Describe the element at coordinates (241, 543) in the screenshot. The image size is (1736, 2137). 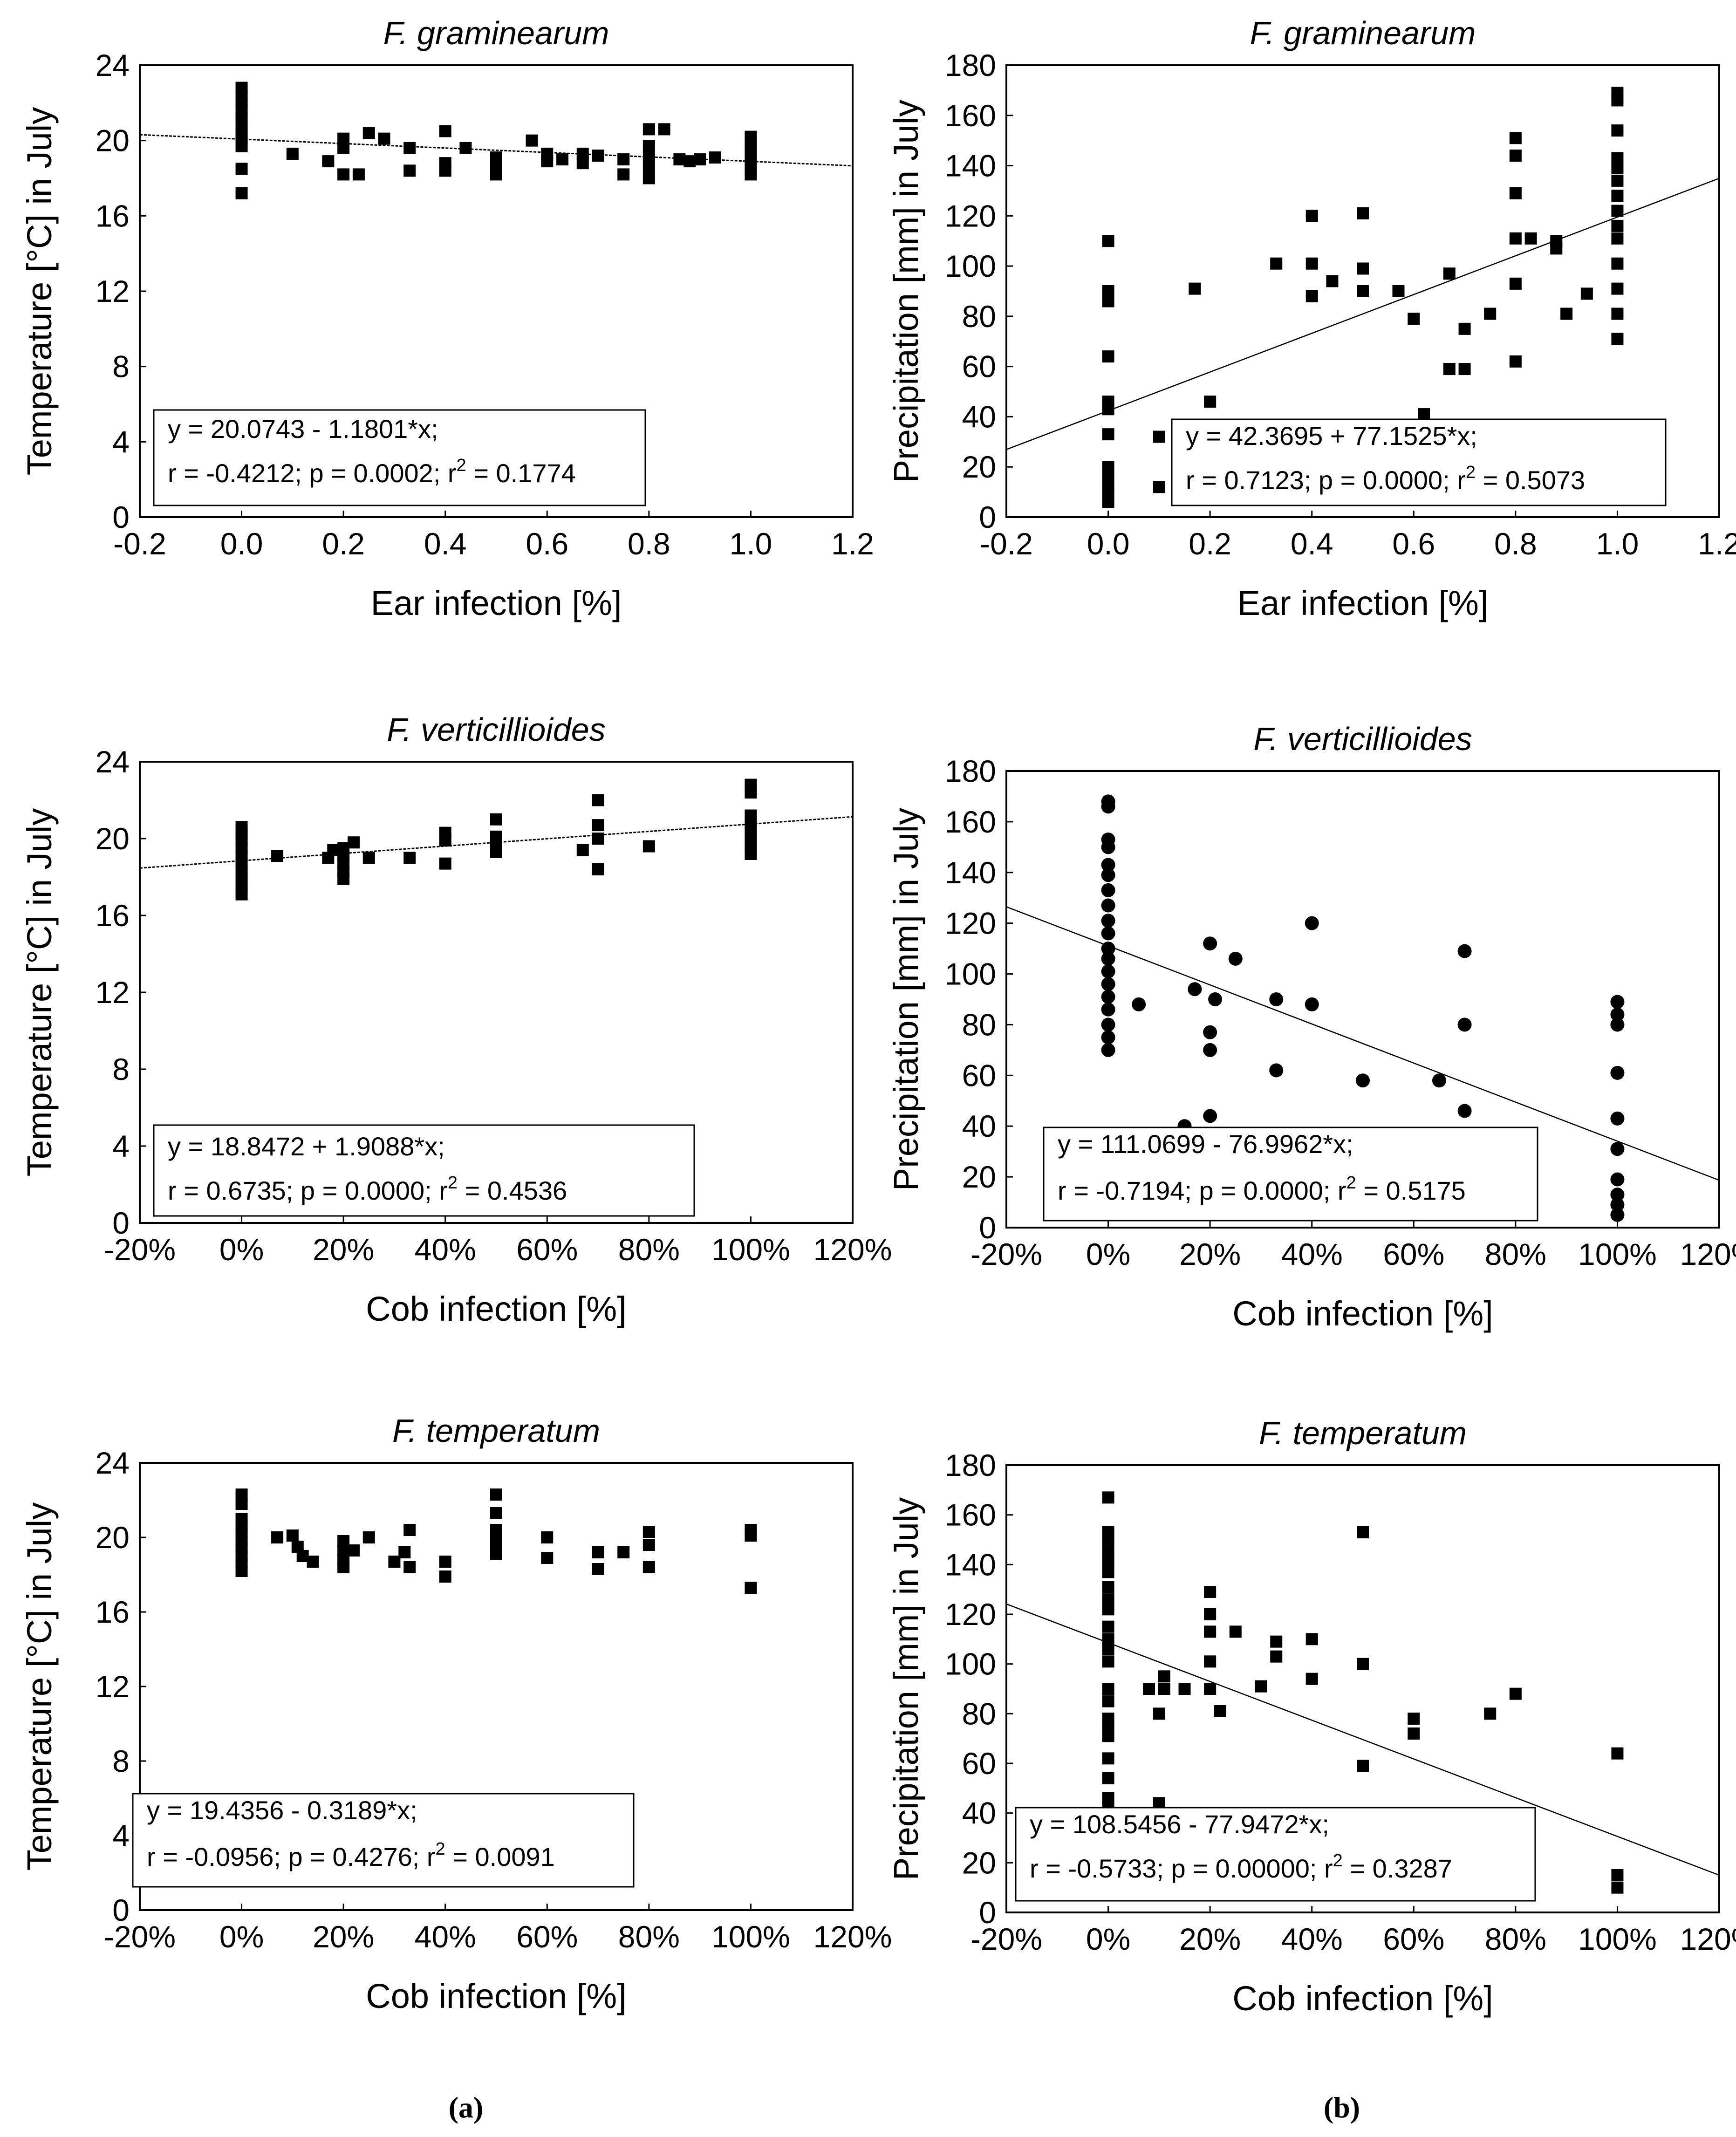
I see `x-tick-label: 0.0` at that location.